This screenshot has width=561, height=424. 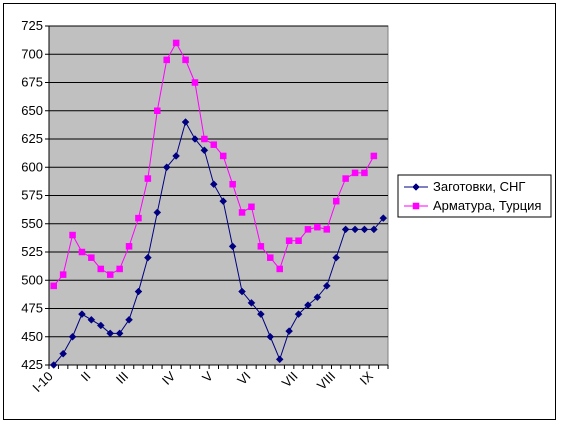 I want to click on y-tick-label: 500, so click(x=32, y=279).